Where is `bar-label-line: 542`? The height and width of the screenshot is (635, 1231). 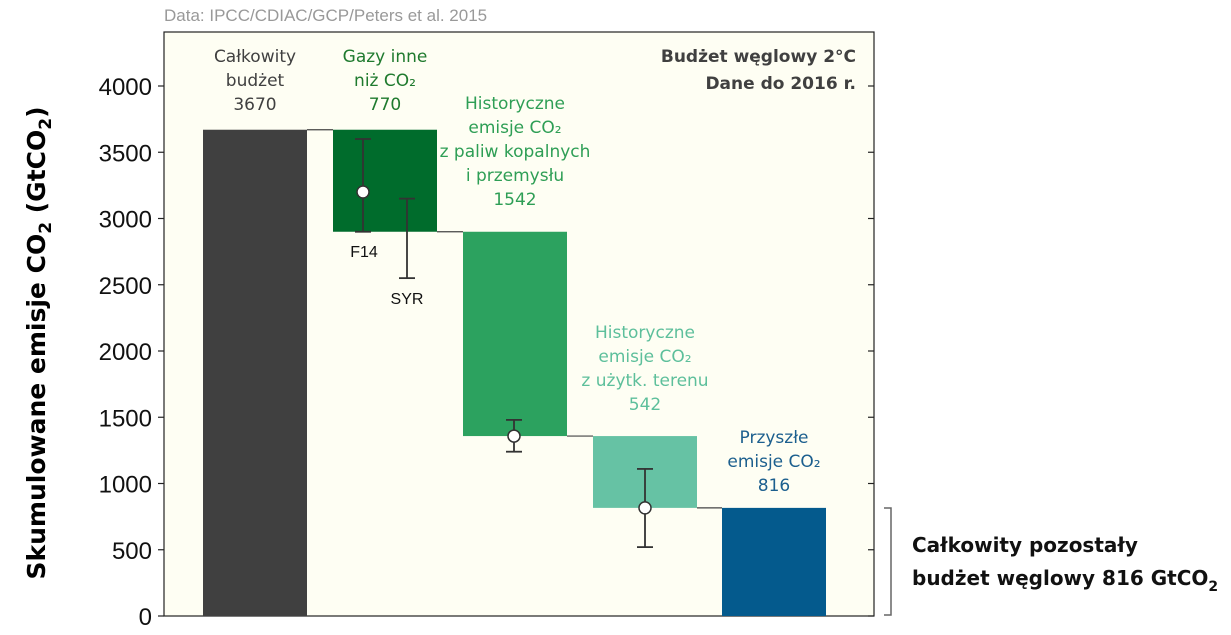
bar-label-line: 542 is located at coordinates (645, 405).